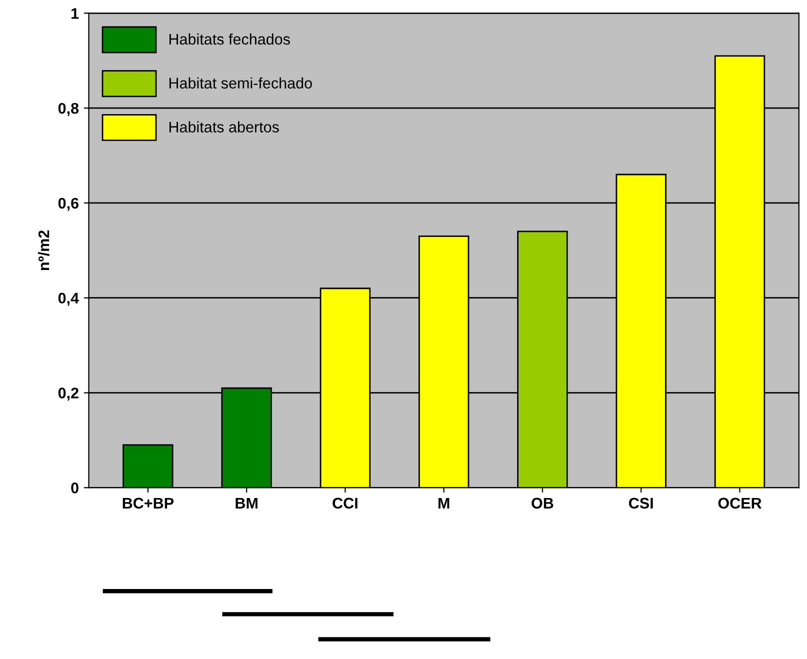 The height and width of the screenshot is (659, 807). I want to click on y-tick-label: 0,8, so click(68, 109).